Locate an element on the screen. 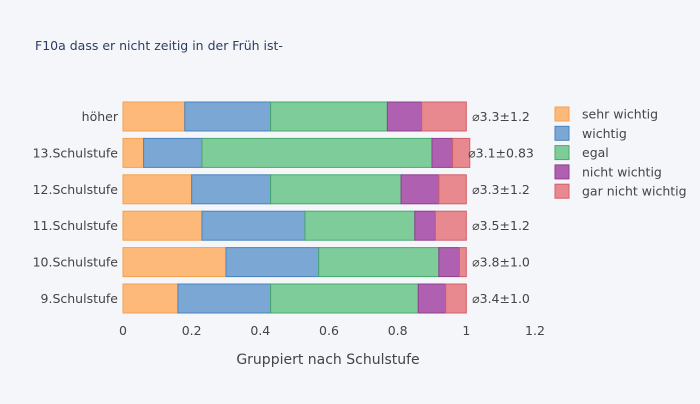 This screenshot has height=404, width=700. y-tick-label: 13.Schulstufe is located at coordinates (76, 152).